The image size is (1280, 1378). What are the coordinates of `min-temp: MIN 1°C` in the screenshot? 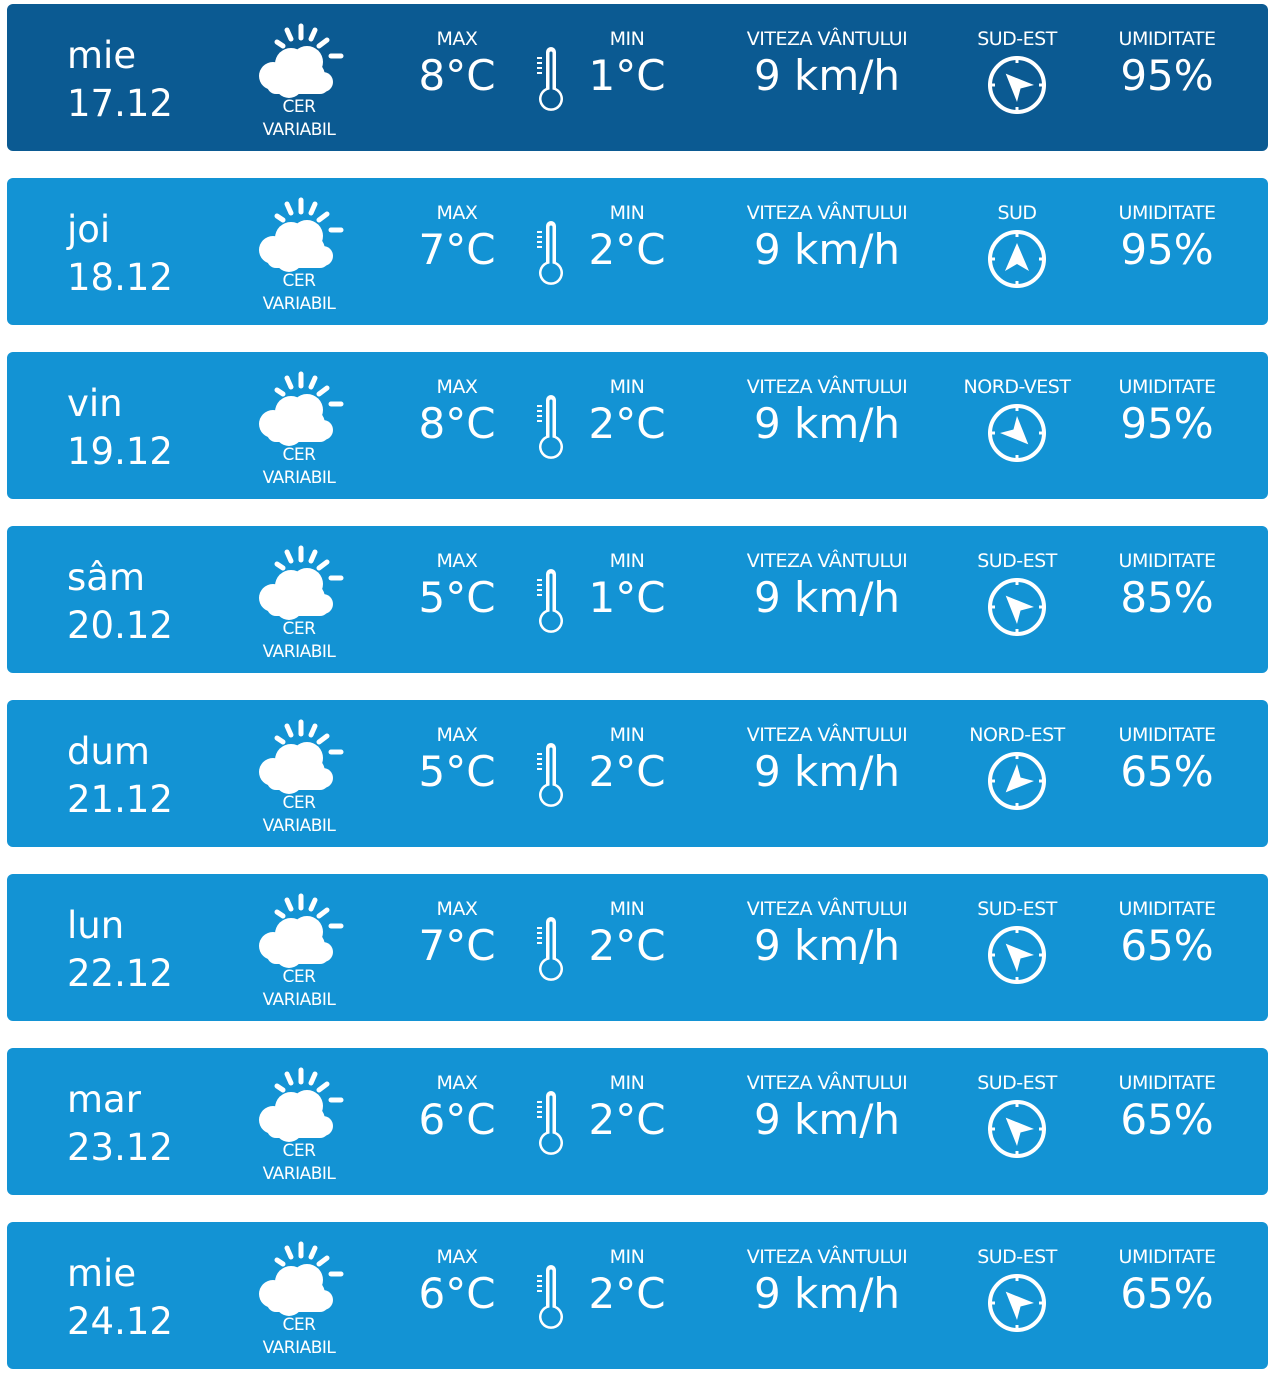 It's located at (627, 587).